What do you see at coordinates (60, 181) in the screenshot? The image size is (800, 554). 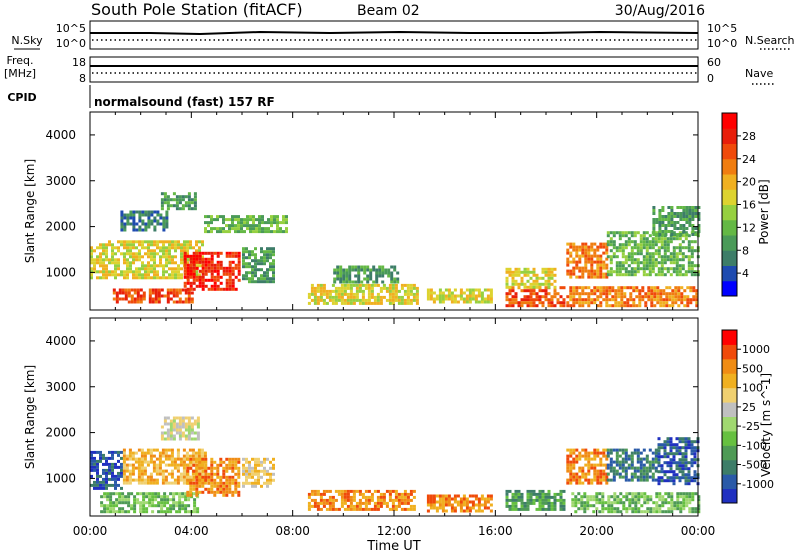 I see `power-y-tick-label: 3000` at bounding box center [60, 181].